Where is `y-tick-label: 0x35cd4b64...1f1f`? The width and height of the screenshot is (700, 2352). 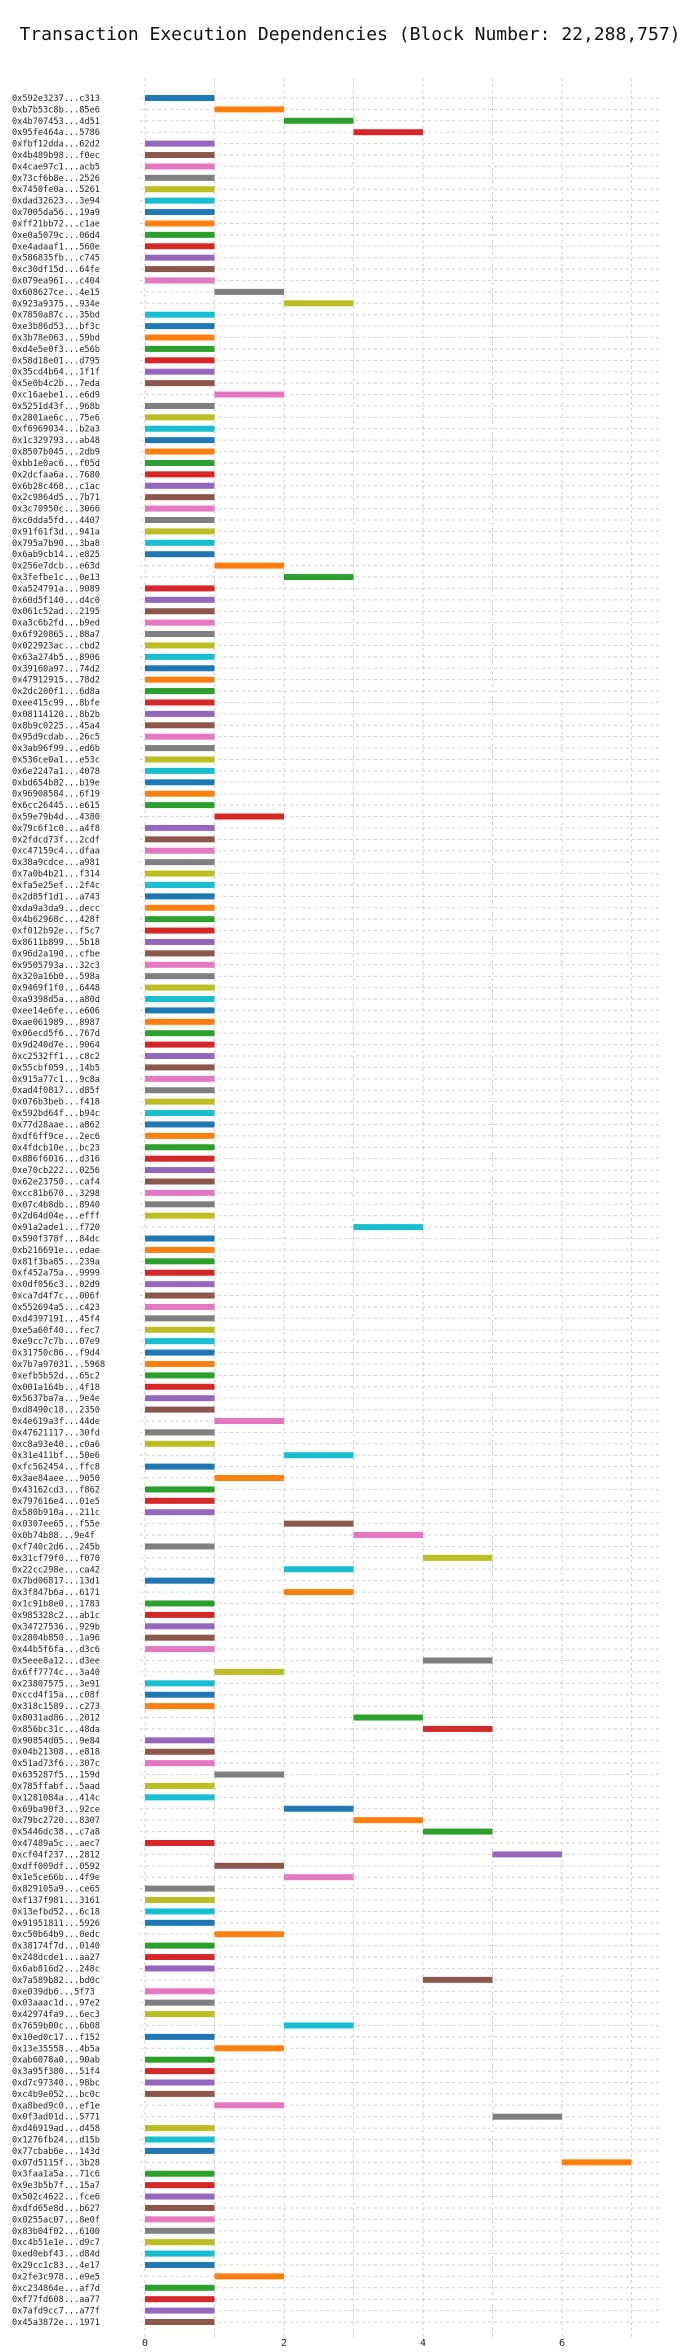 y-tick-label: 0x35cd4b64...1f1f is located at coordinates (56, 373).